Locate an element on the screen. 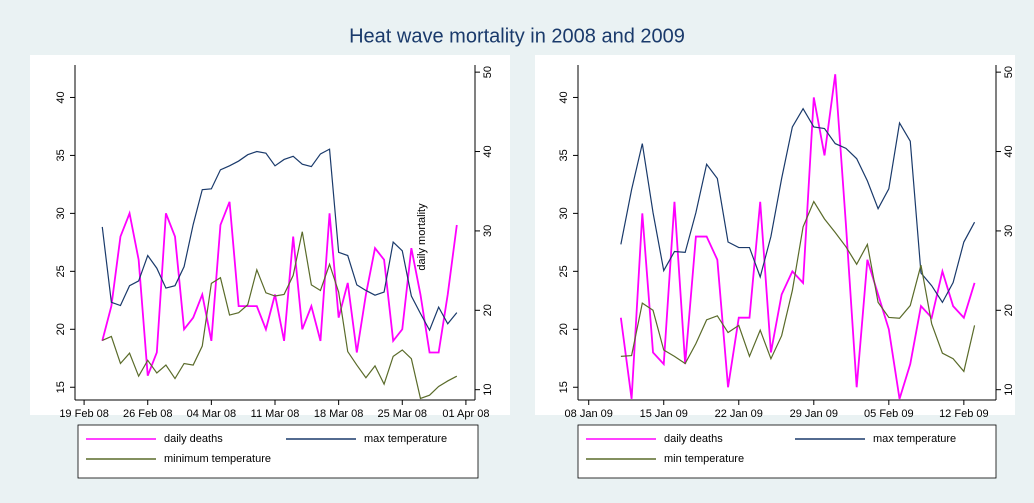 This screenshot has width=1034, height=503. x-tick-label: 12 Feb 09 is located at coordinates (964, 414).